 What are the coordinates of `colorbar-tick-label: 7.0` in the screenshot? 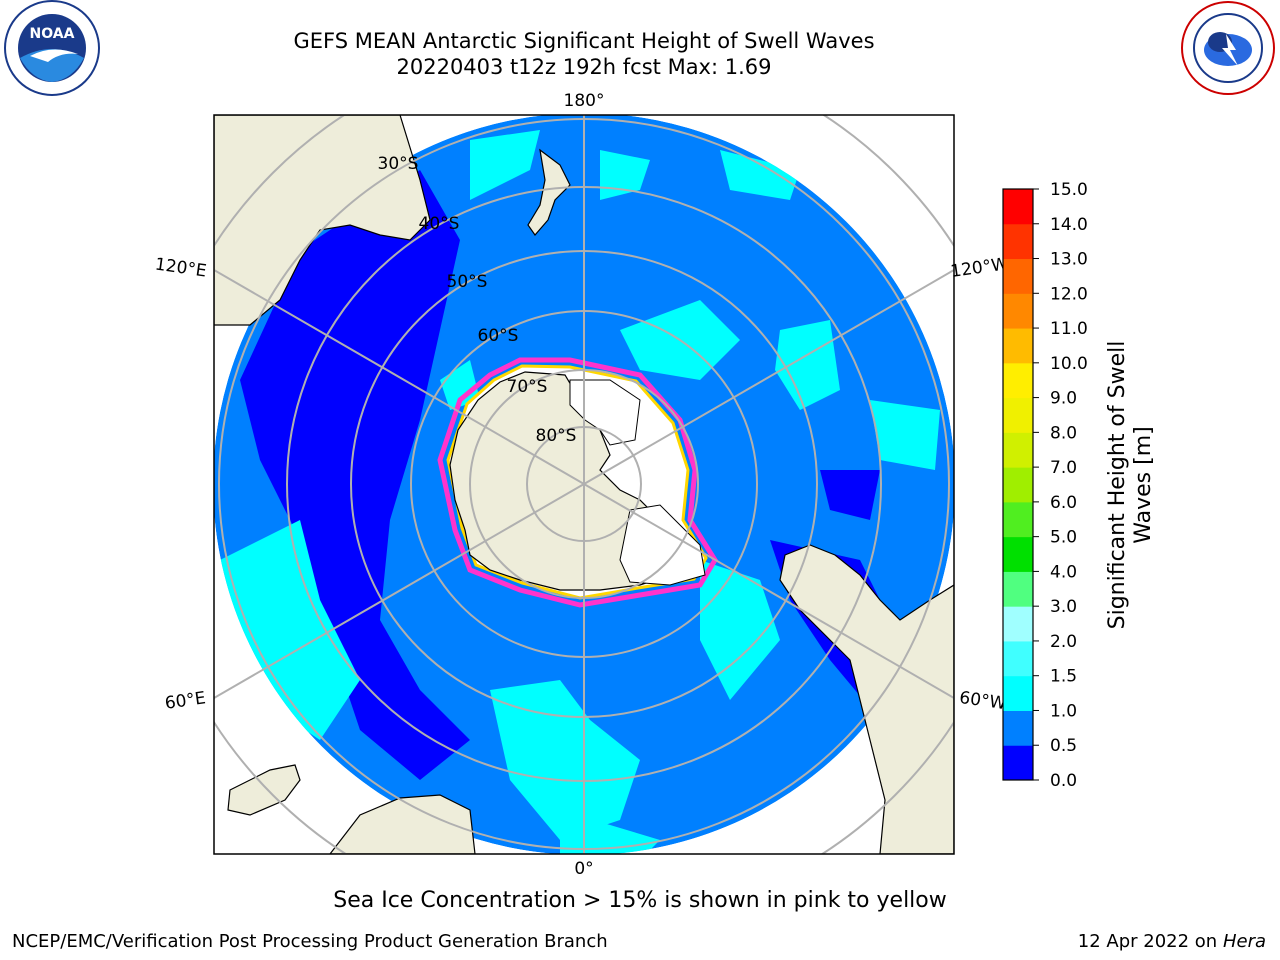 It's located at (1063, 468).